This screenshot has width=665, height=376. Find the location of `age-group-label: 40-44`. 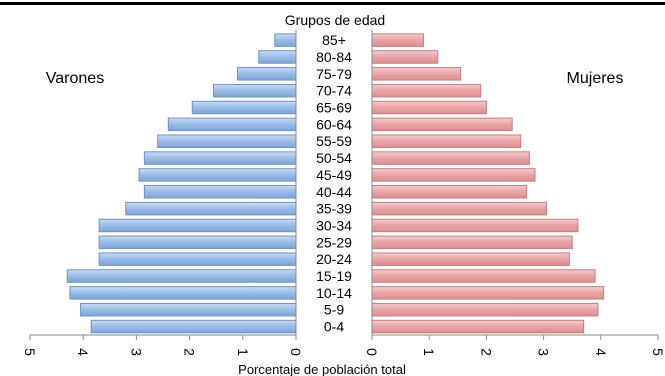

age-group-label: 40-44 is located at coordinates (334, 192).